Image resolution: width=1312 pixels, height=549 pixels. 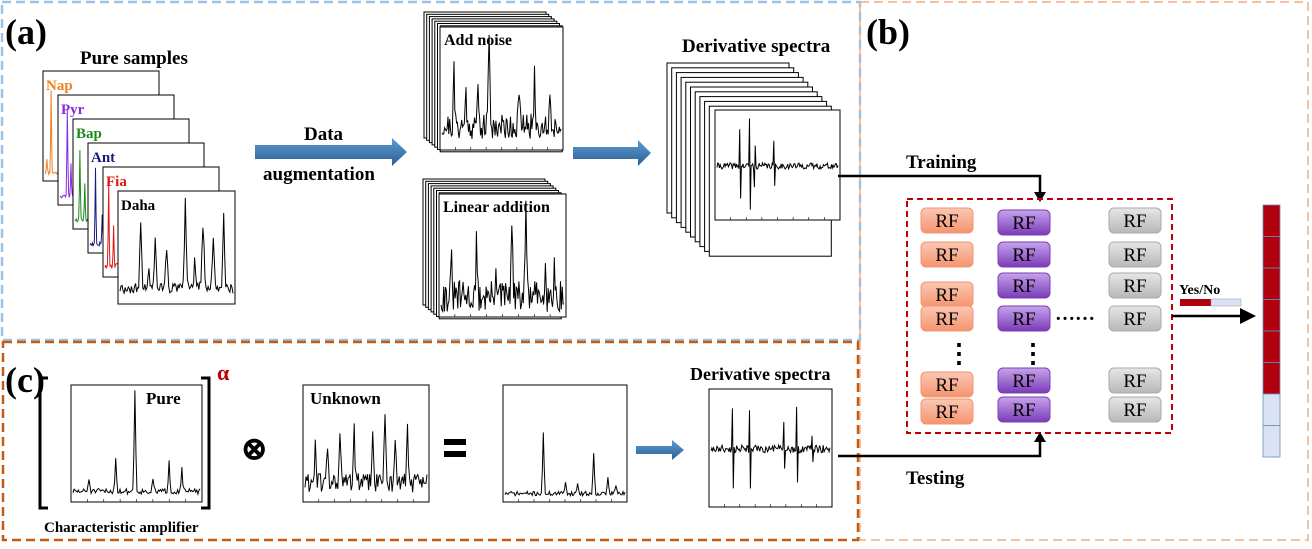 I want to click on output-vector, so click(x=1271, y=331).